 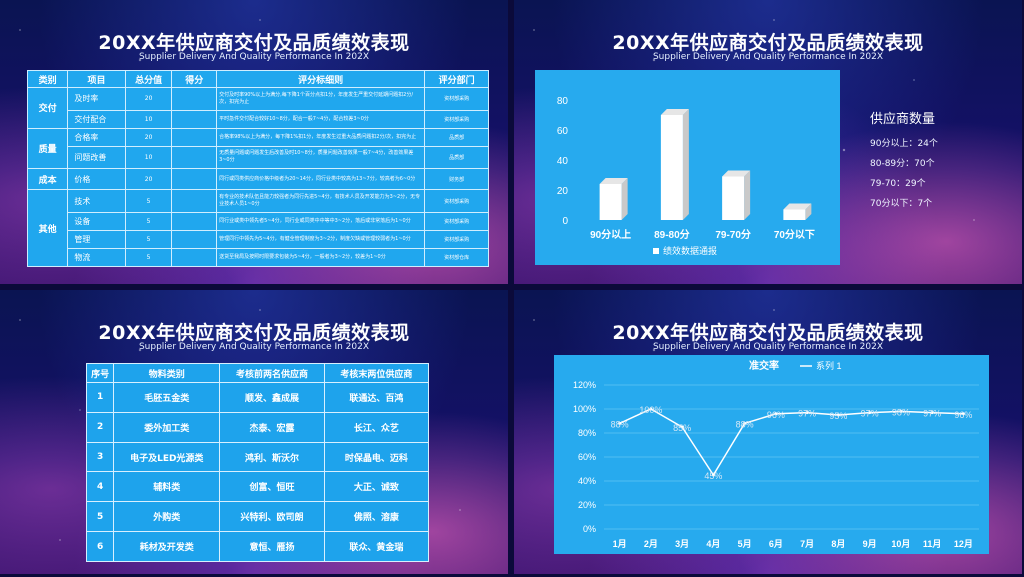 What do you see at coordinates (620, 544) in the screenshot?
I see `x-tick-label: 1月` at bounding box center [620, 544].